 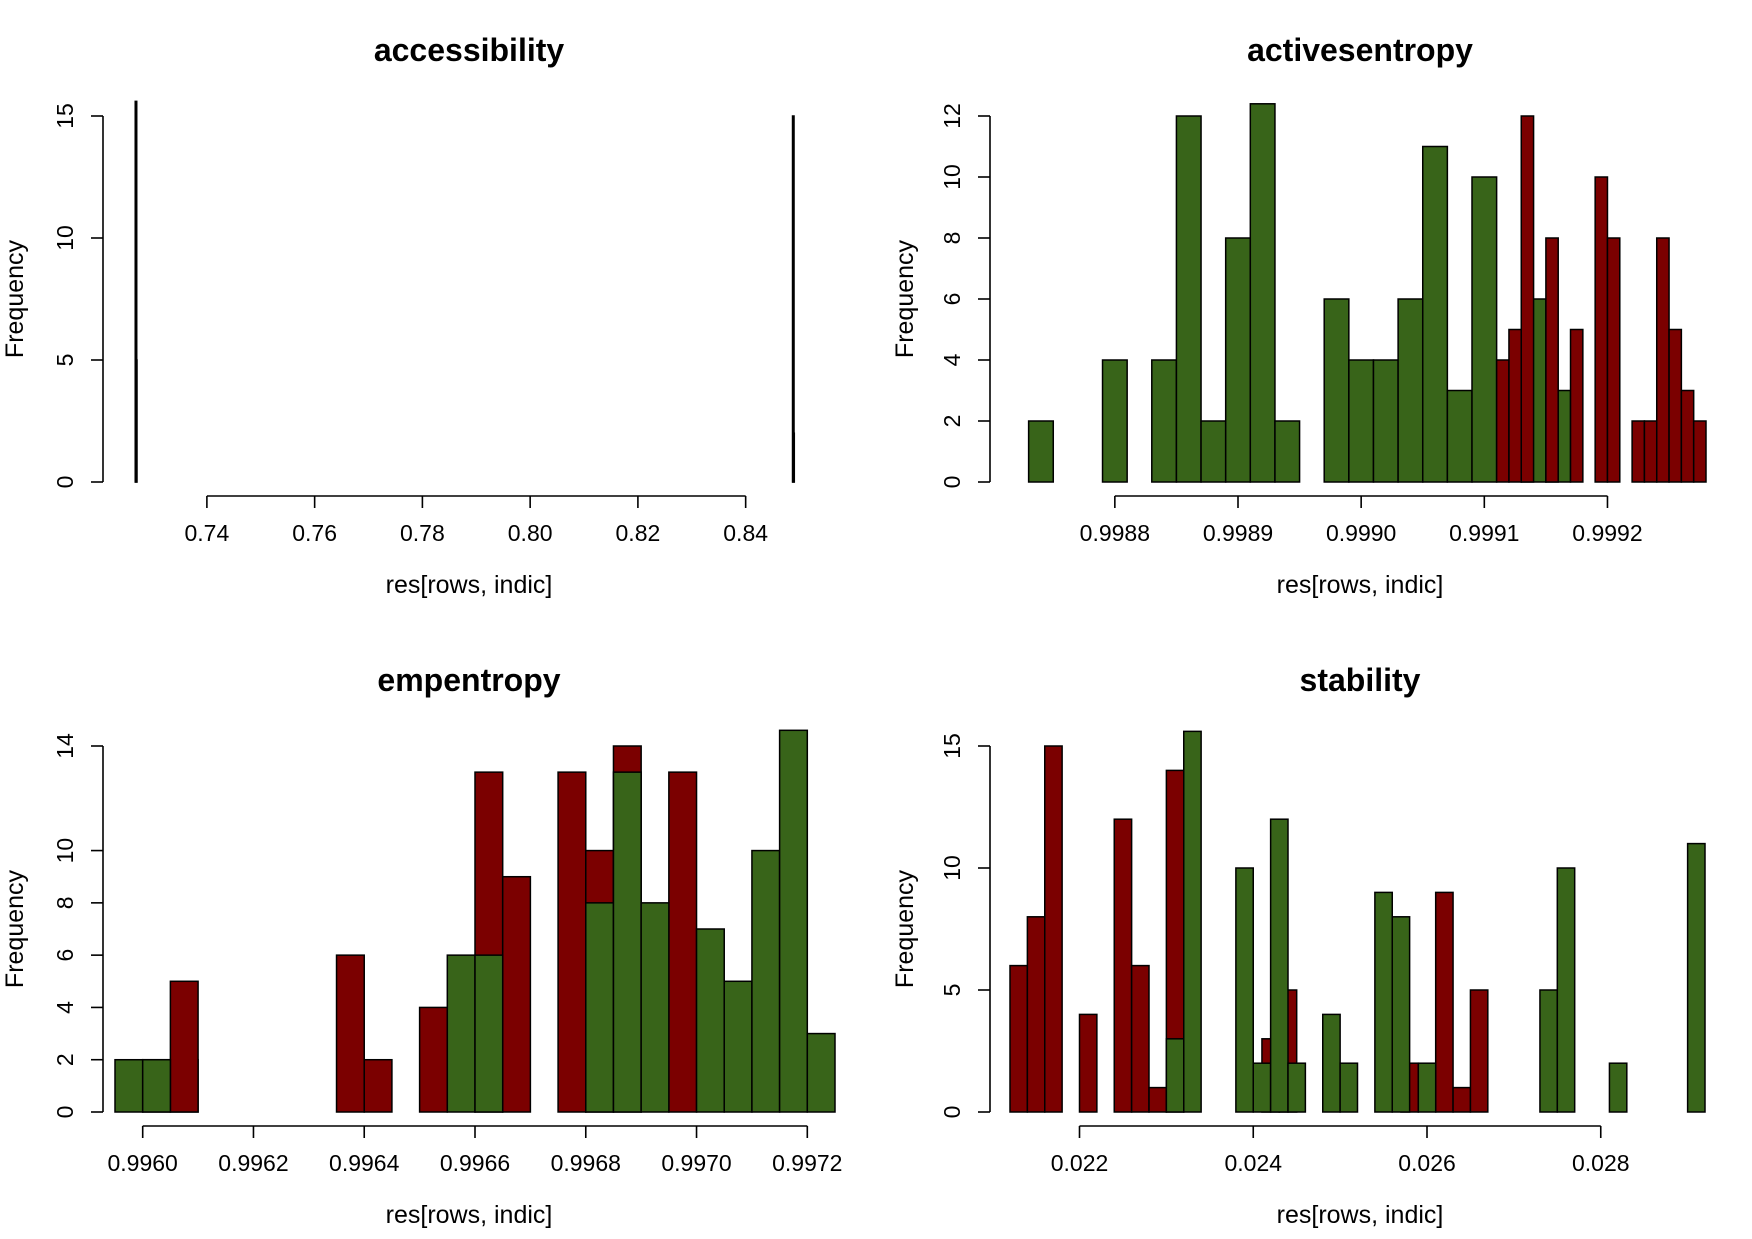 What do you see at coordinates (952, 238) in the screenshot?
I see `y-tick-label: 8` at bounding box center [952, 238].